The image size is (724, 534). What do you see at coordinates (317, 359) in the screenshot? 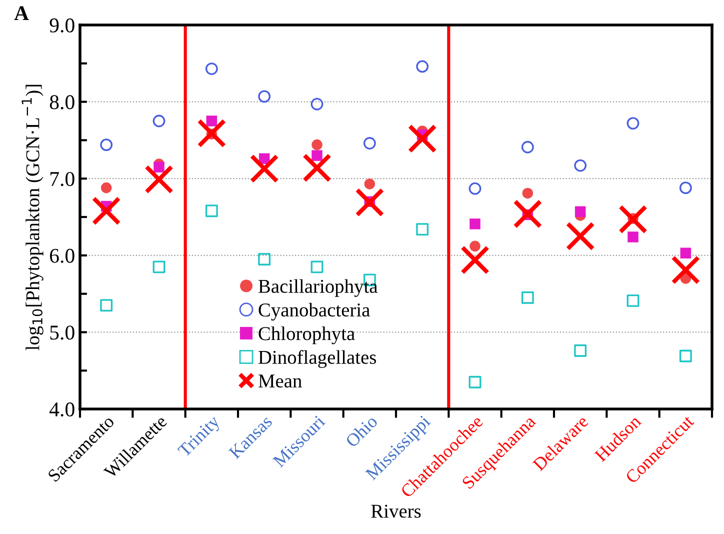
I see `legend-label: Dinoflagellates` at bounding box center [317, 359].